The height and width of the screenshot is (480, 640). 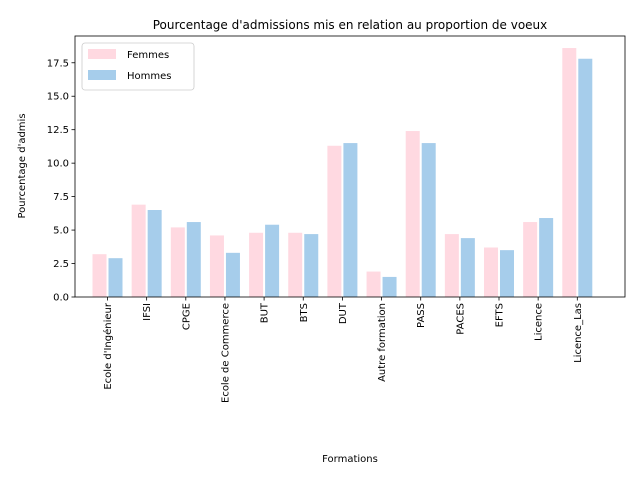 What do you see at coordinates (500, 315) in the screenshot?
I see `x-tick-label: EFTS` at bounding box center [500, 315].